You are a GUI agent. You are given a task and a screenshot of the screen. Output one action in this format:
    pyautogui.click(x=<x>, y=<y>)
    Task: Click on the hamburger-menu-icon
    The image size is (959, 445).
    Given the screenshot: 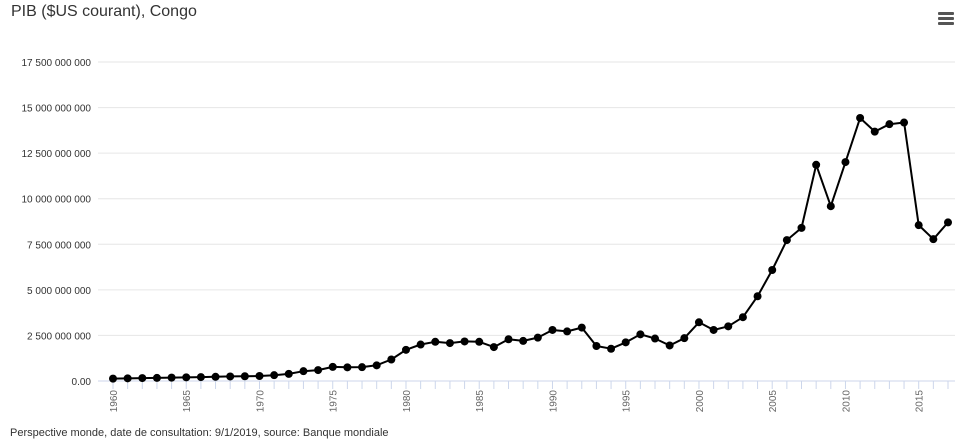 What is the action you would take?
    pyautogui.click(x=946, y=18)
    